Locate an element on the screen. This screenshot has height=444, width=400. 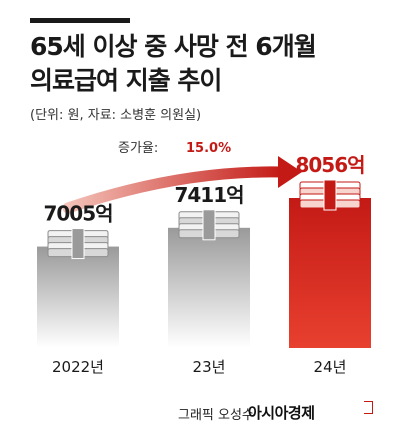
source-note: (단위: 원, 자료: 소병훈 의원실) is located at coordinates (116, 115).